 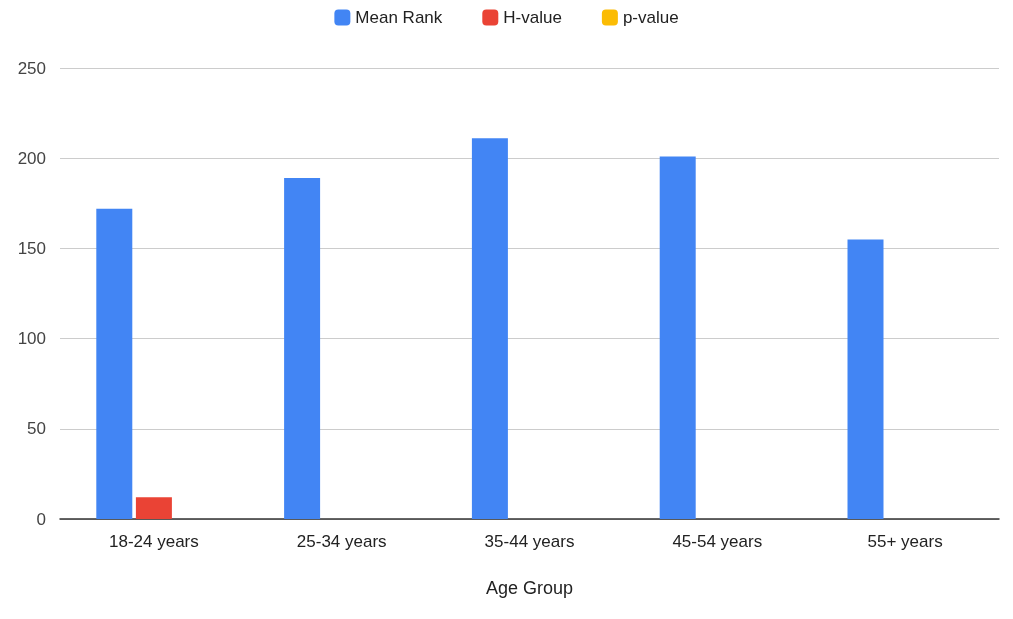 I want to click on y-tick-label: 50, so click(x=36, y=429).